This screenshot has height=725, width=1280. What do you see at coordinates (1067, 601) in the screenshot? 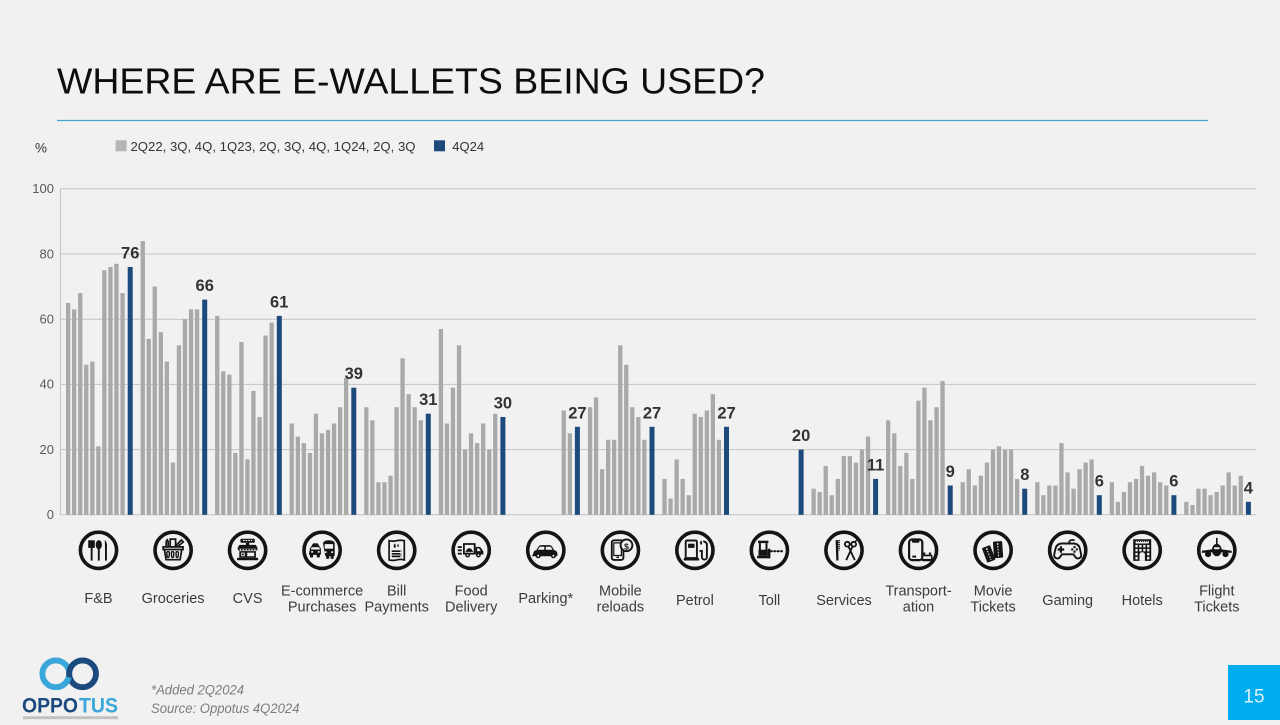
I see `svg-text: Gaming` at bounding box center [1067, 601].